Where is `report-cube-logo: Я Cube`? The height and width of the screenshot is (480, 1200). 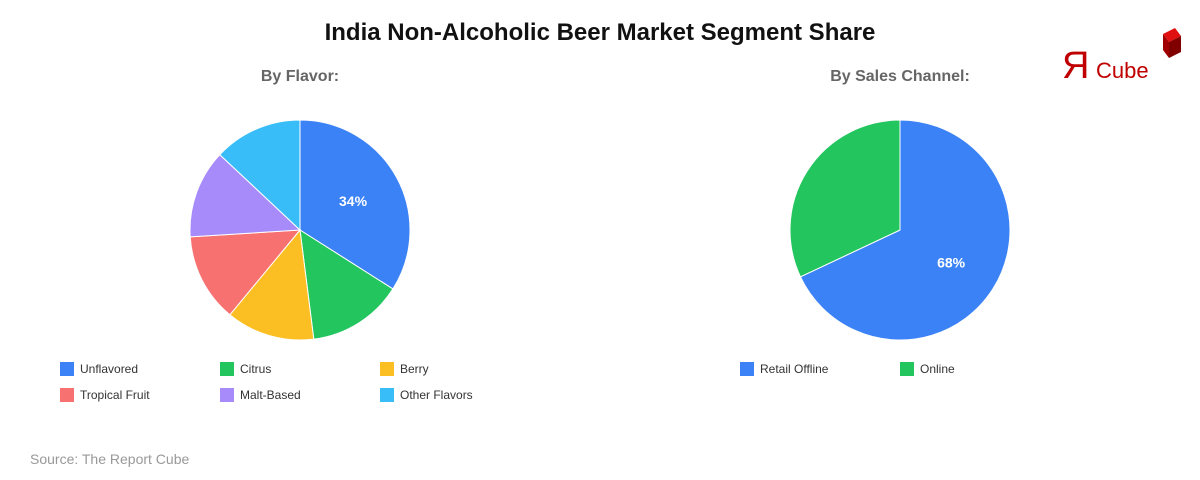 report-cube-logo: Я Cube is located at coordinates (1121, 57).